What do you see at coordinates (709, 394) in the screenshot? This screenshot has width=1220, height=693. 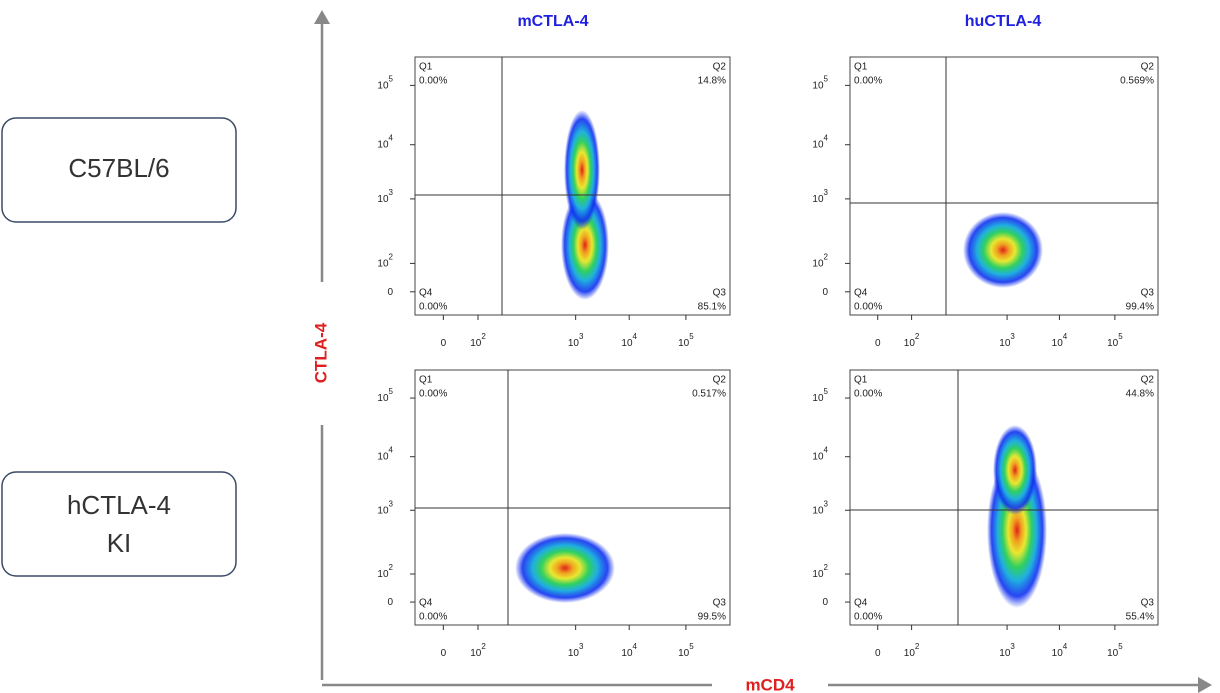 I see `quadrant-percent: 0.517%` at bounding box center [709, 394].